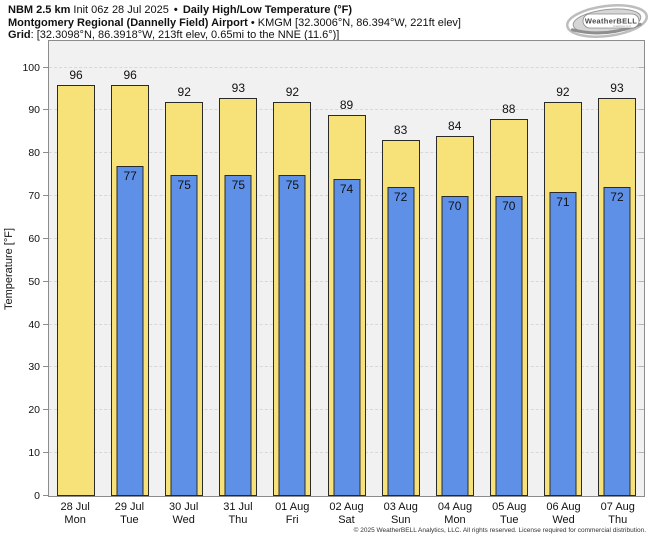 This screenshot has height=538, width=656. Describe the element at coordinates (563, 343) in the screenshot. I see `low-bar: 71` at that location.